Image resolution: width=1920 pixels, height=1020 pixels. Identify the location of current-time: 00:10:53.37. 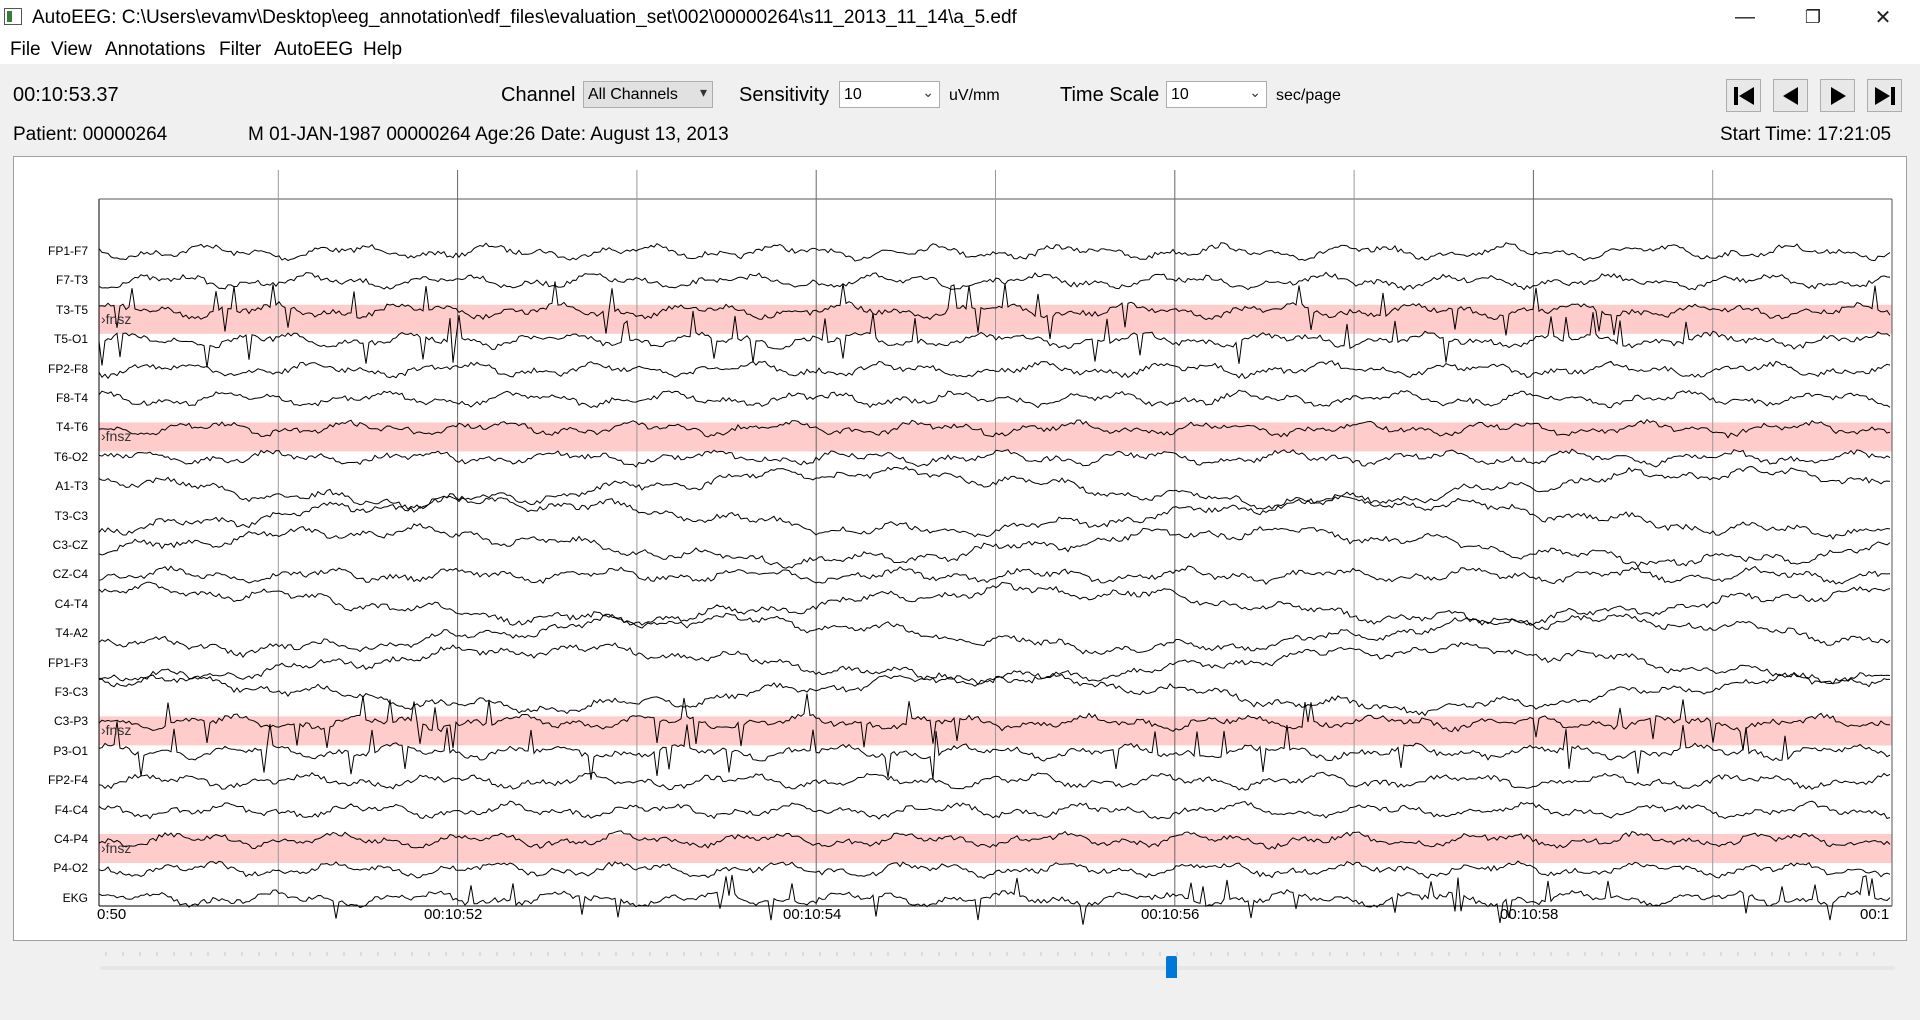
(66, 95).